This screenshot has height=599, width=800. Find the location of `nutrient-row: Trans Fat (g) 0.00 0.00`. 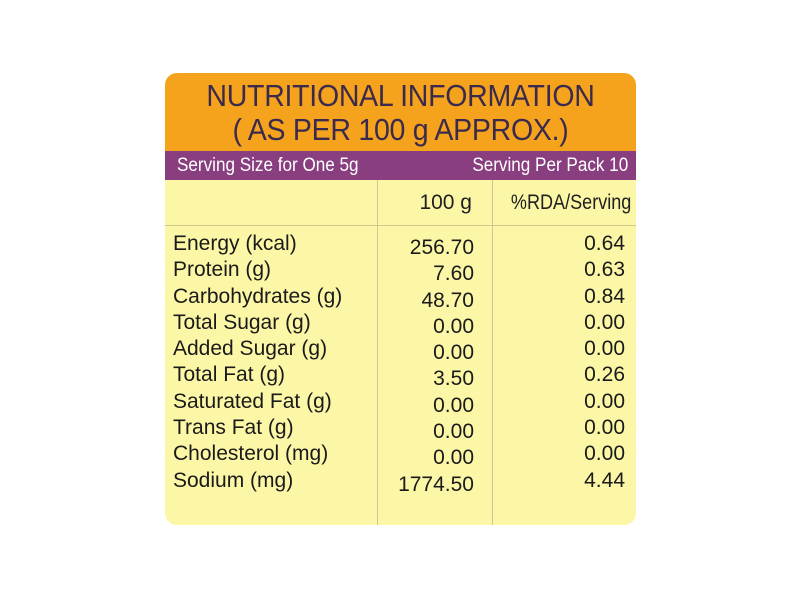

nutrient-row: Trans Fat (g) 0.00 0.00 is located at coordinates (400, 429).